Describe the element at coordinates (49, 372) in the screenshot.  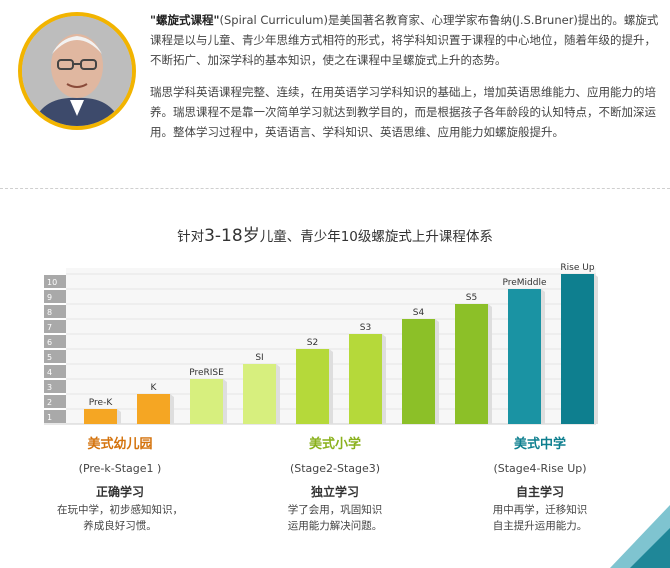
I see `y-tick-label: 4` at that location.